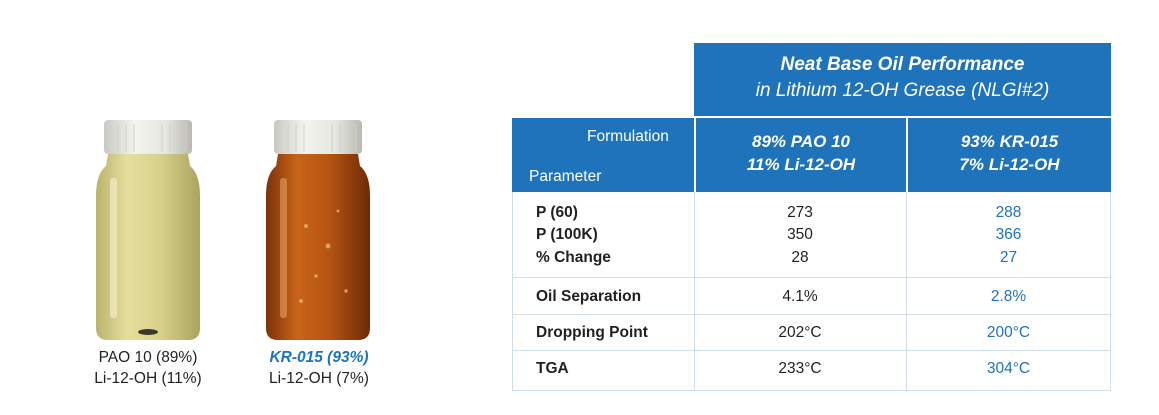  Describe the element at coordinates (800, 368) in the screenshot. I see `cell-tga-pao10: 233°C` at that location.